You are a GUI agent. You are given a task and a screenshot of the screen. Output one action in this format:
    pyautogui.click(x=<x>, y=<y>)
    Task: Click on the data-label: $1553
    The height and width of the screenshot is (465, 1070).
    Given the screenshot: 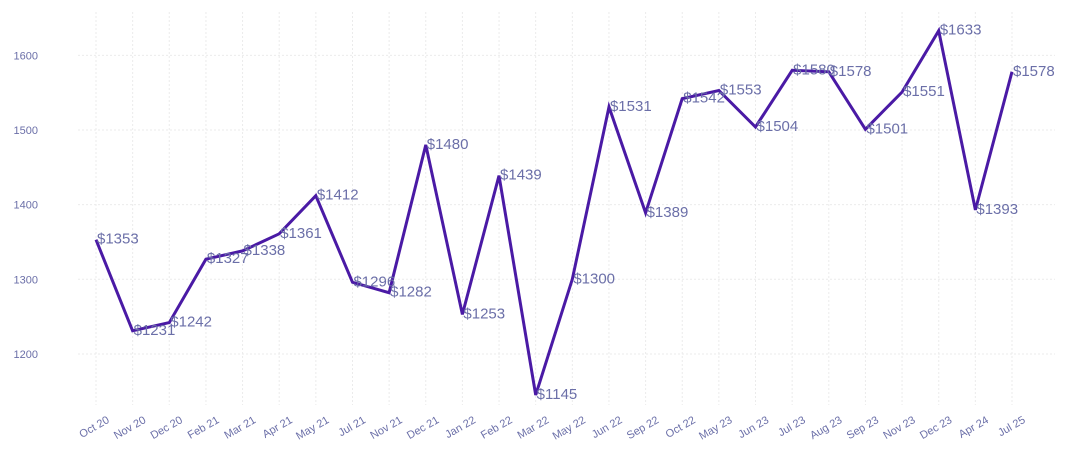 What is the action you would take?
    pyautogui.click(x=741, y=89)
    